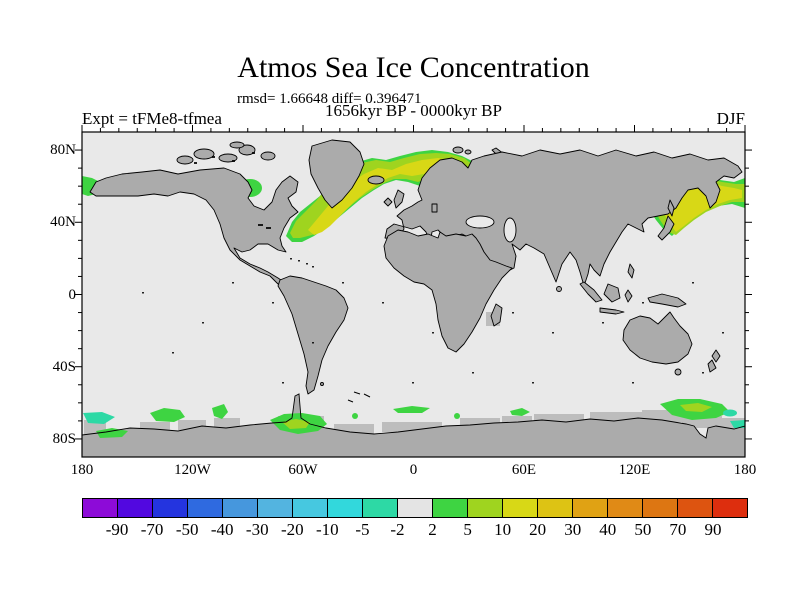  I want to click on lat-tick-label: 40N, so click(63, 222).